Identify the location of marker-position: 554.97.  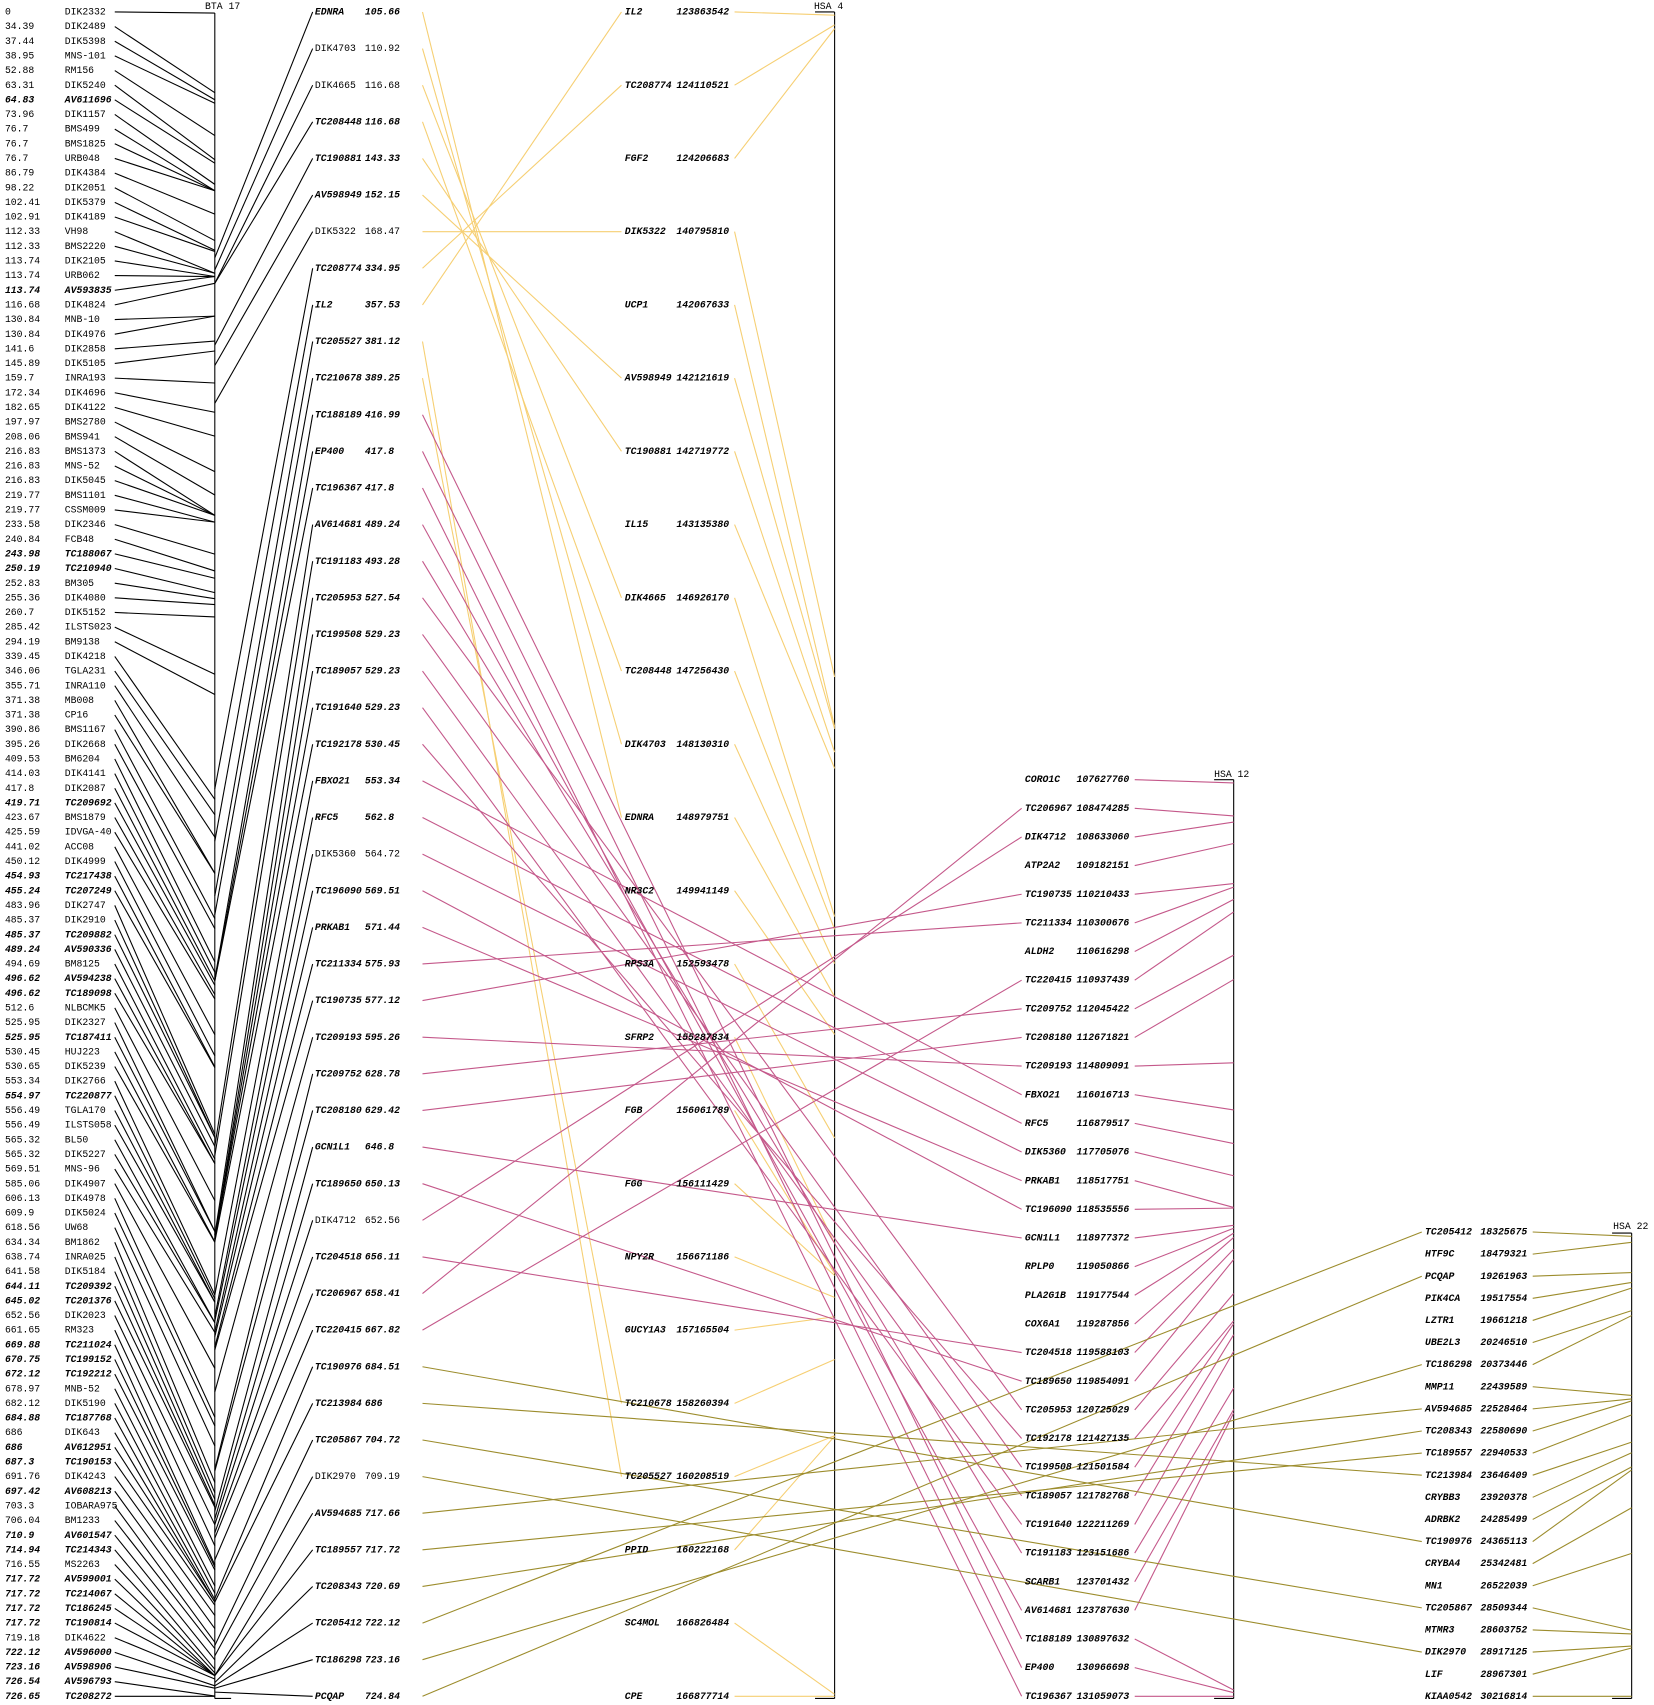
(22, 1095).